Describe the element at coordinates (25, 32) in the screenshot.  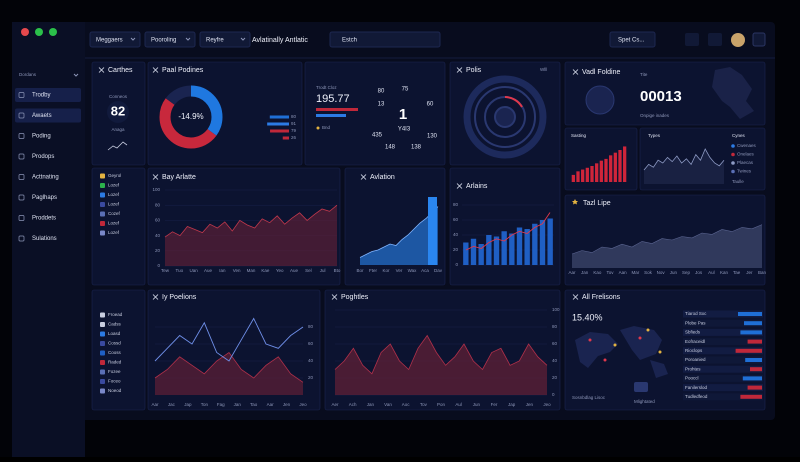
I see `close-button` at that location.